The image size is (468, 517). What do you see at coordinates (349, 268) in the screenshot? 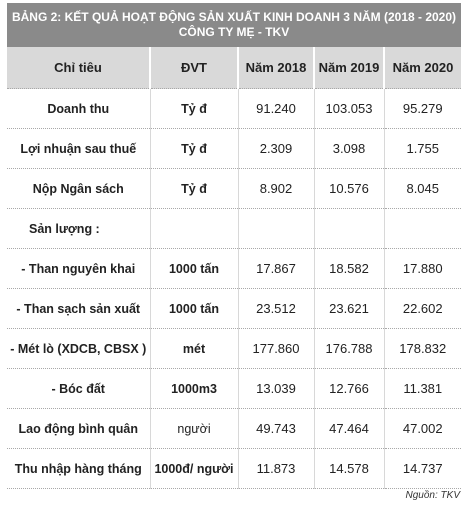
I see `row-value-2019: 18.582` at bounding box center [349, 268].